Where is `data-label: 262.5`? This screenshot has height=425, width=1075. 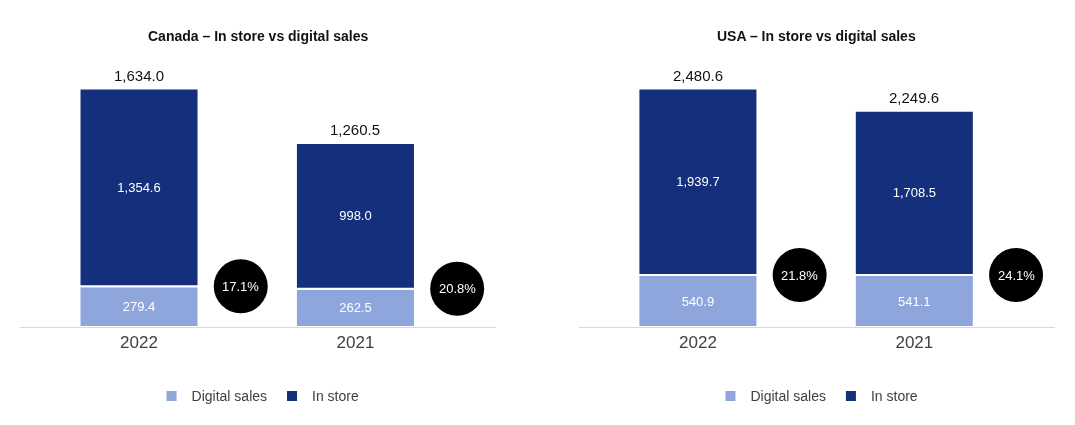
data-label: 262.5 is located at coordinates (355, 308).